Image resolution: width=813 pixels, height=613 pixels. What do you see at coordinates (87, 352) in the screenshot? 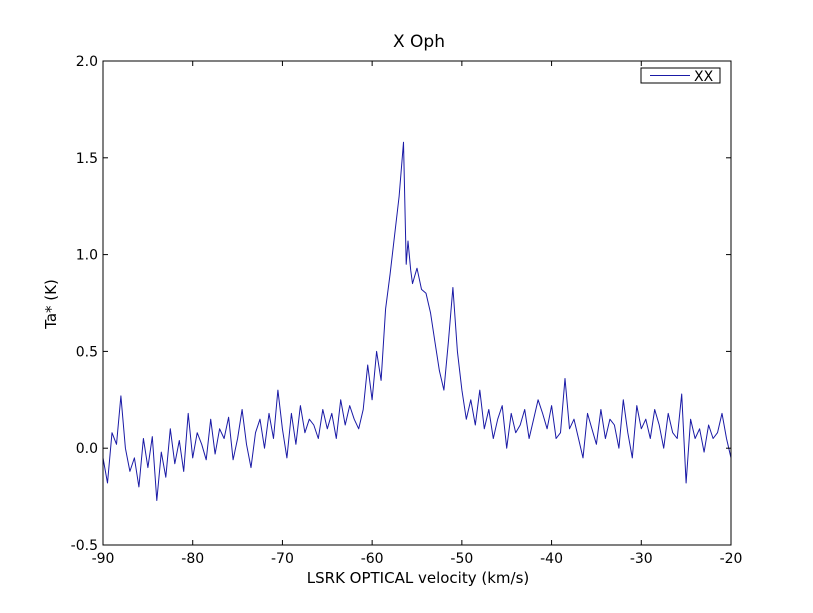
I see `y-tick-label: 0.5` at bounding box center [87, 352].